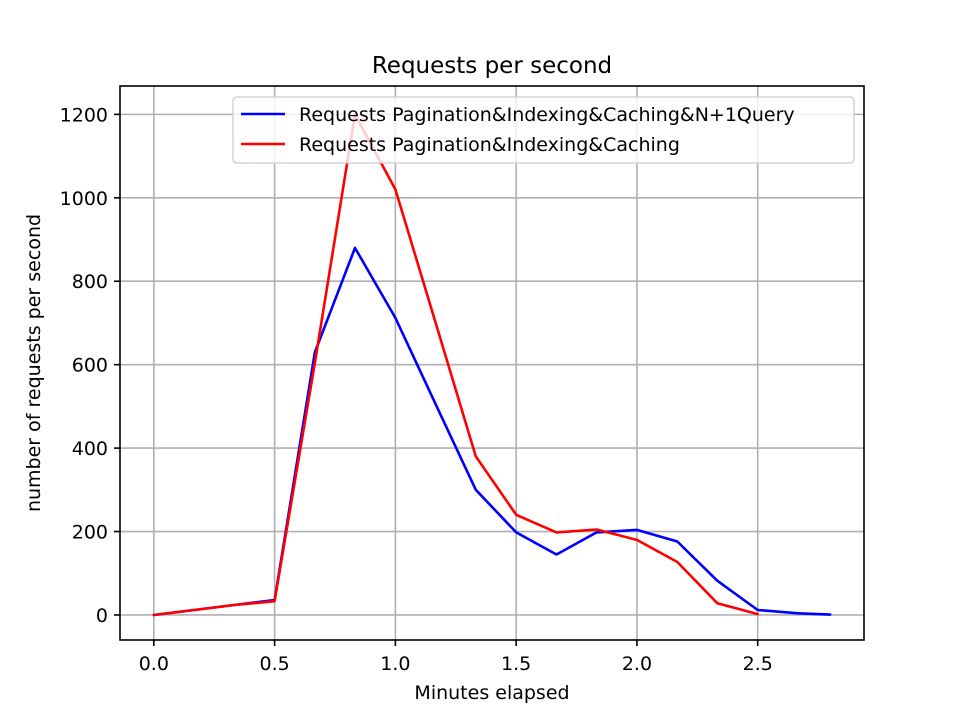 This screenshot has height=724, width=960. I want to click on y-tick-label: 1000, so click(84, 199).